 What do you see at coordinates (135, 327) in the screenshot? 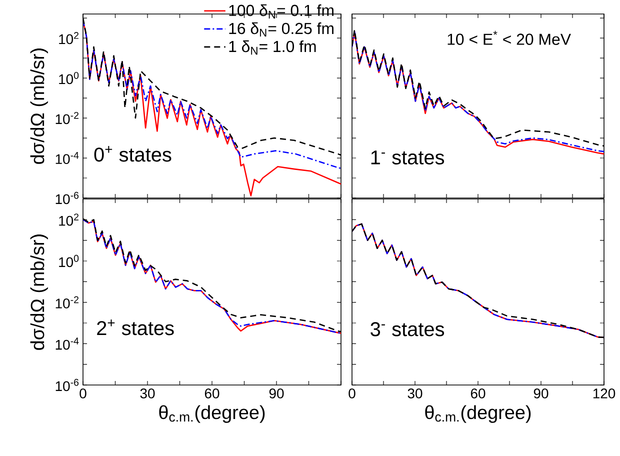
I see `annotation: 2$^{+}$ states` at bounding box center [135, 327].